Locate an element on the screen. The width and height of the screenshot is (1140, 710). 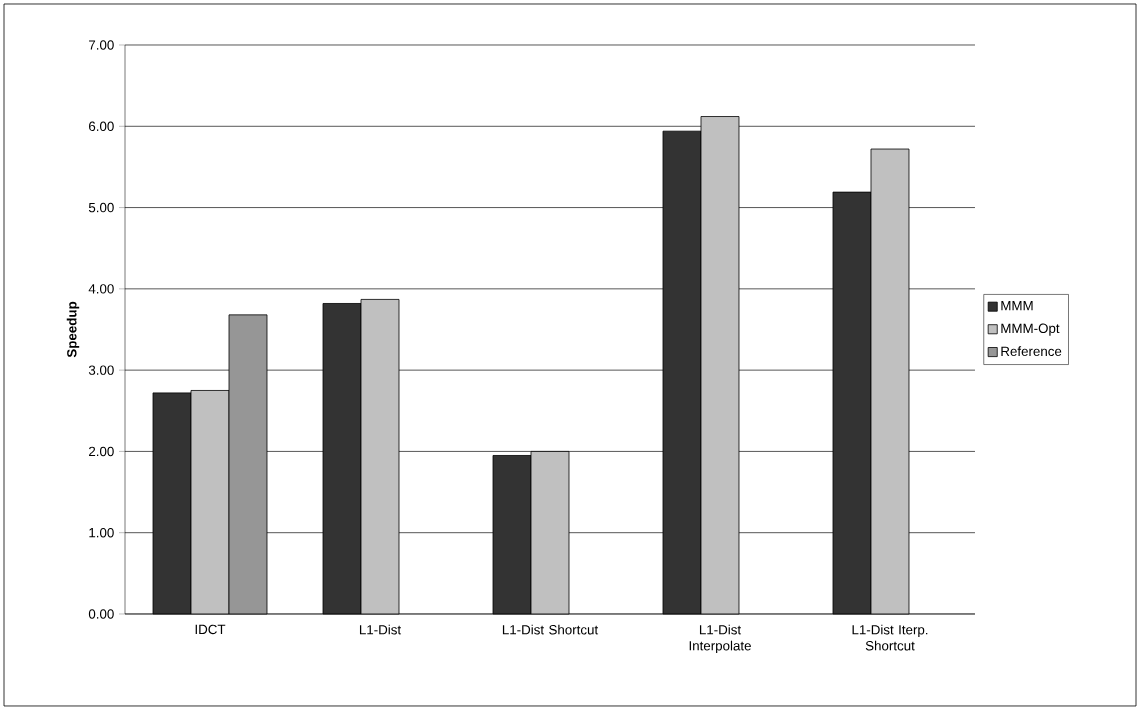
y-tick-label: 3.00 is located at coordinates (101, 370).